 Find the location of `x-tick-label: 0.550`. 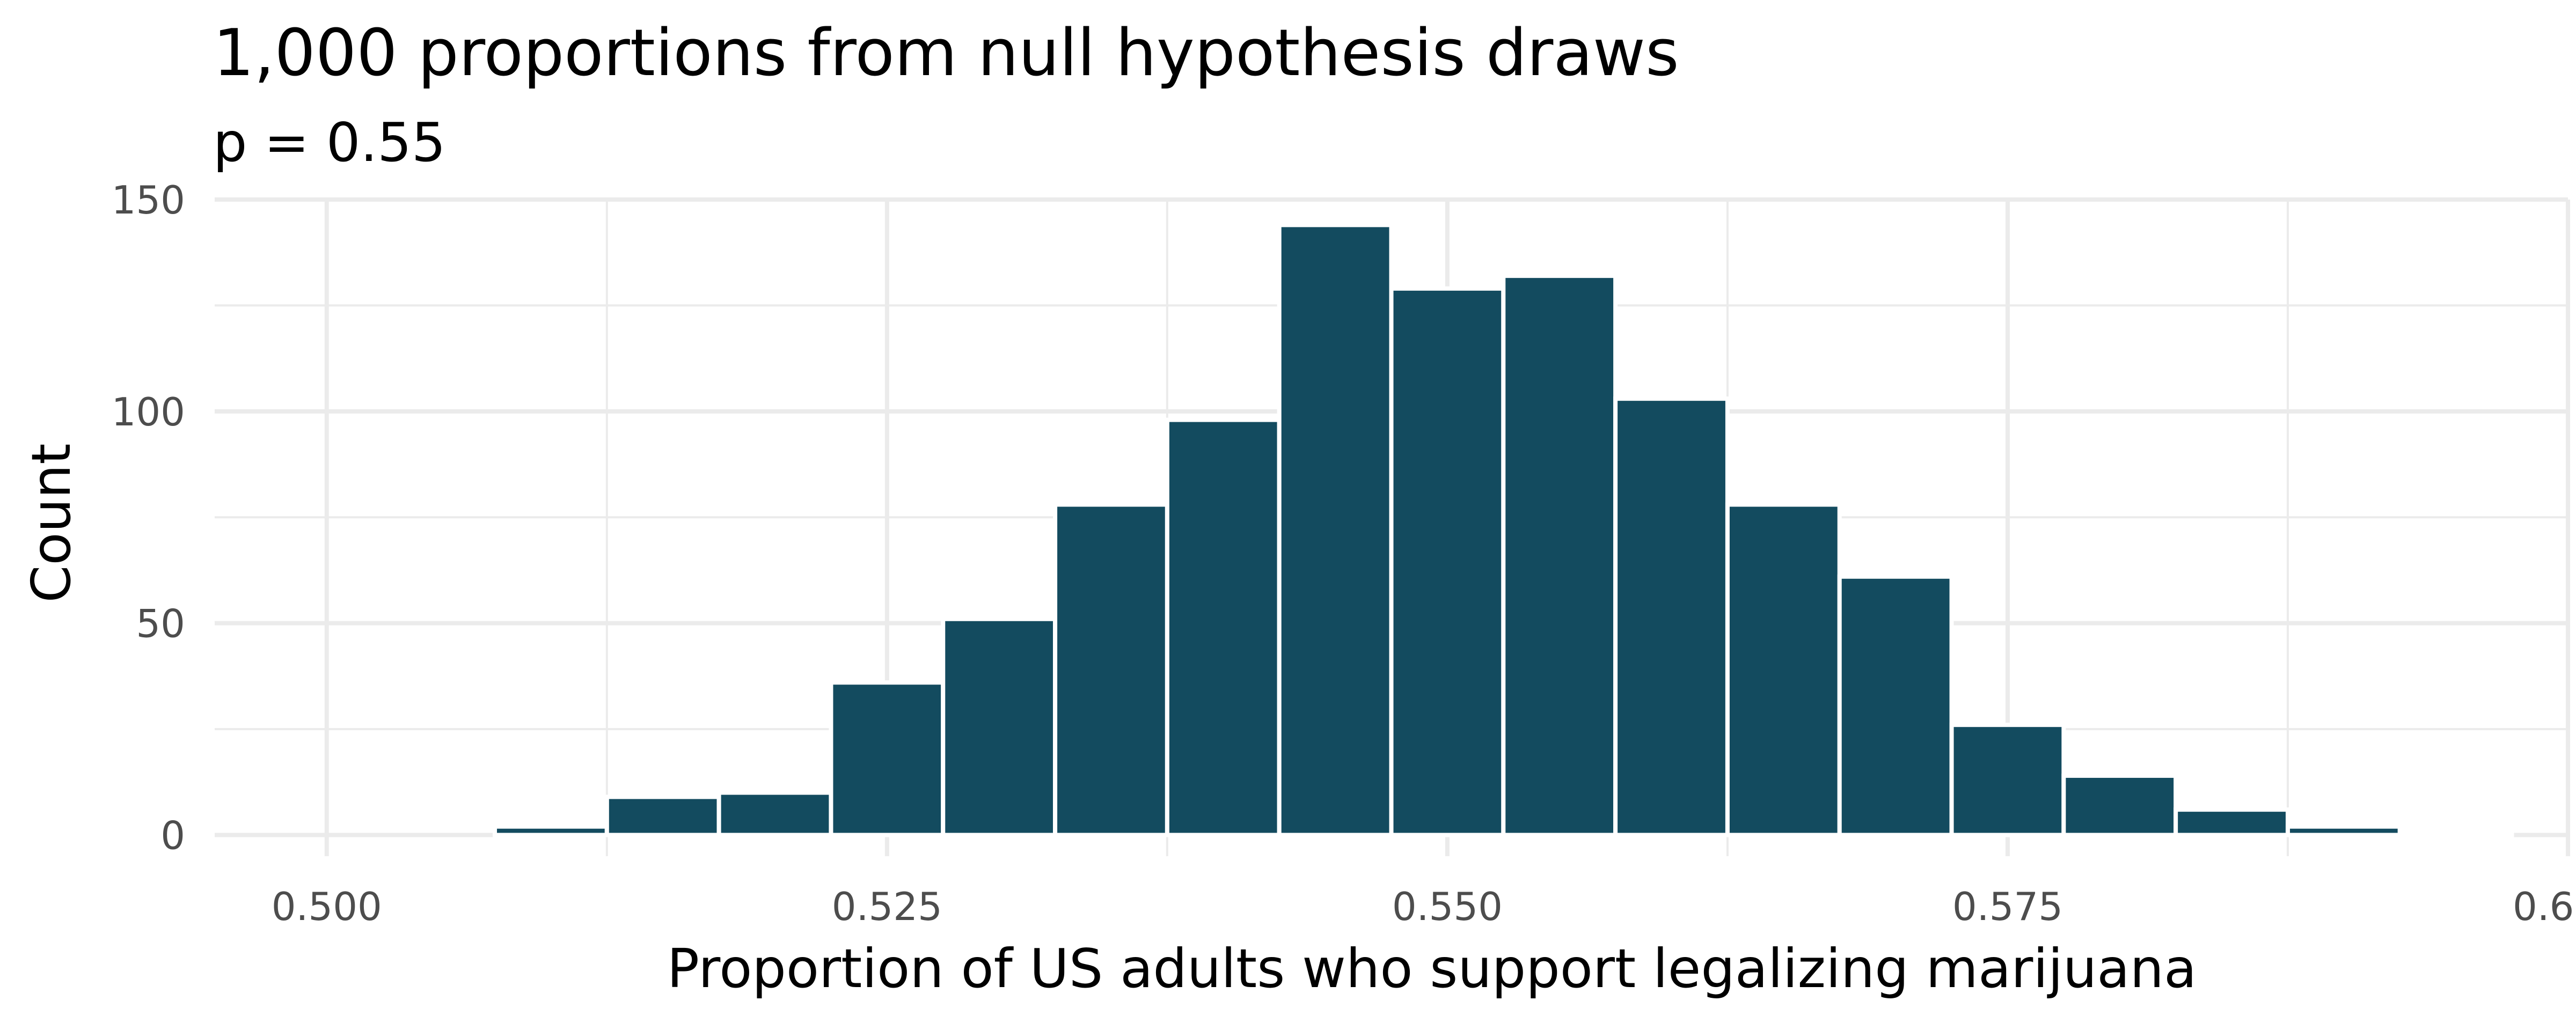

x-tick-label: 0.550 is located at coordinates (1447, 907).